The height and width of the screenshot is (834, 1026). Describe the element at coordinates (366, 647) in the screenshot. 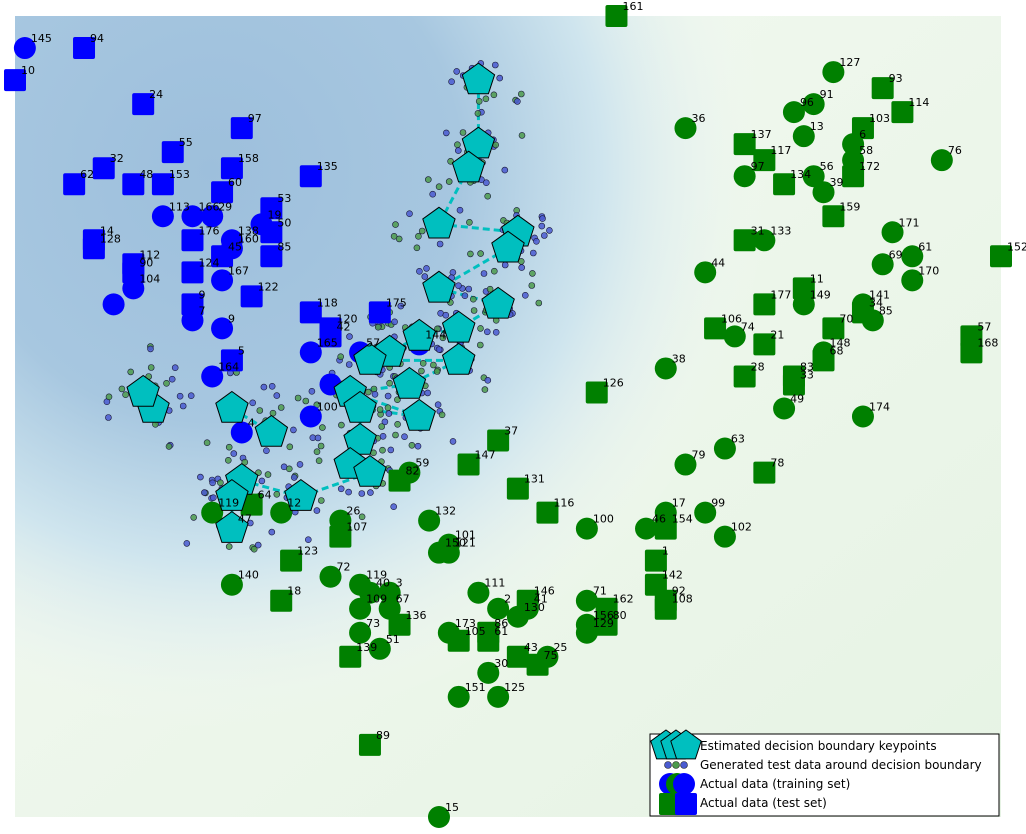

I see `point-label: 139` at that location.